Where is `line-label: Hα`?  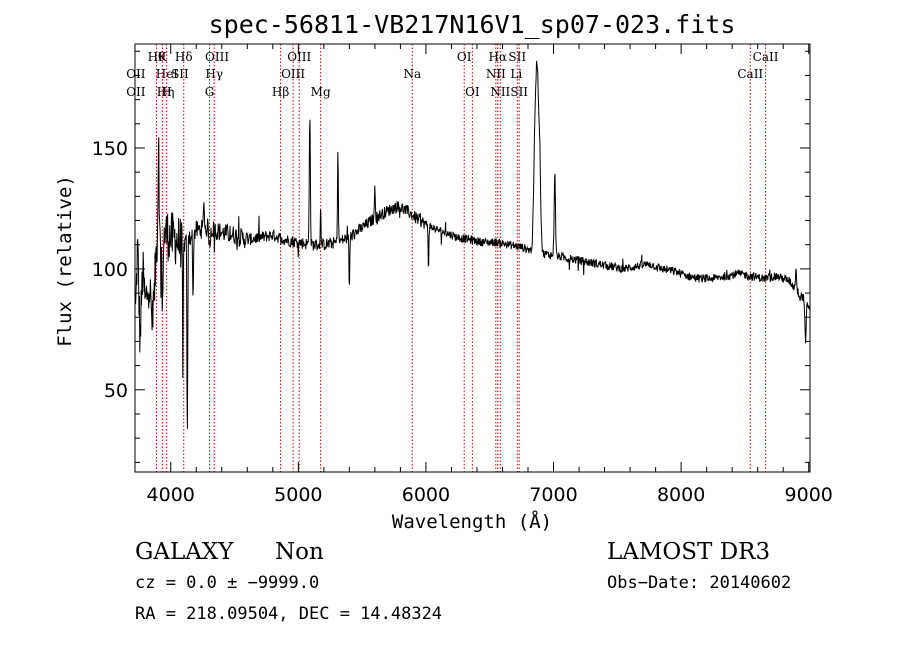
line-label: Hα is located at coordinates (497, 57).